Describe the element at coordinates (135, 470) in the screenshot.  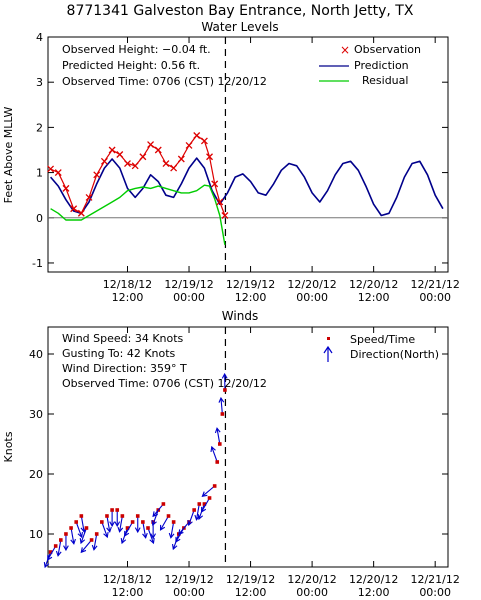
I see `winds-series` at that location.